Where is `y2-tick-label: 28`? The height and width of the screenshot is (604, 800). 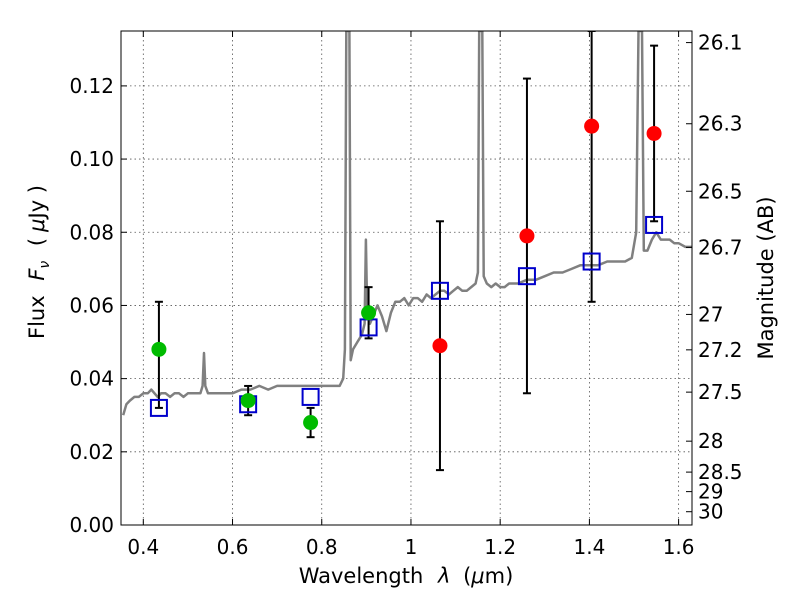
y2-tick-label: 28 is located at coordinates (710, 441).